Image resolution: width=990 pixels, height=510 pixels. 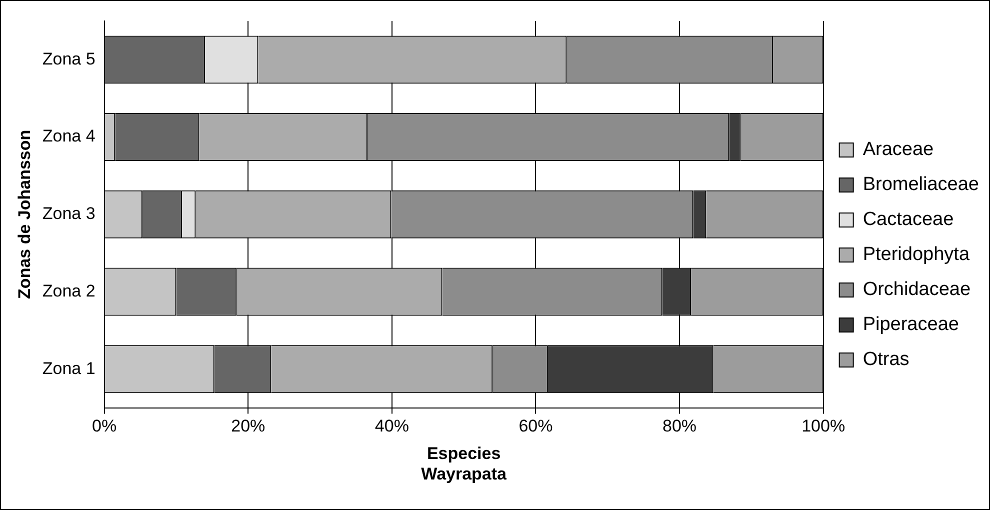 What do you see at coordinates (916, 255) in the screenshot?
I see `legend-label: Pteridophyta` at bounding box center [916, 255].